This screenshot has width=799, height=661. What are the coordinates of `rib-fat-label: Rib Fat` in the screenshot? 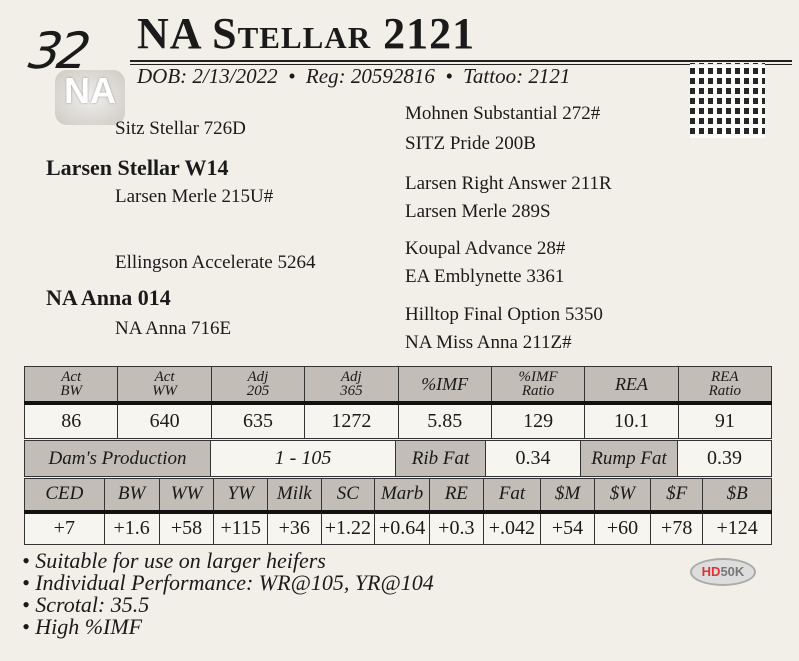 It's located at (440, 458).